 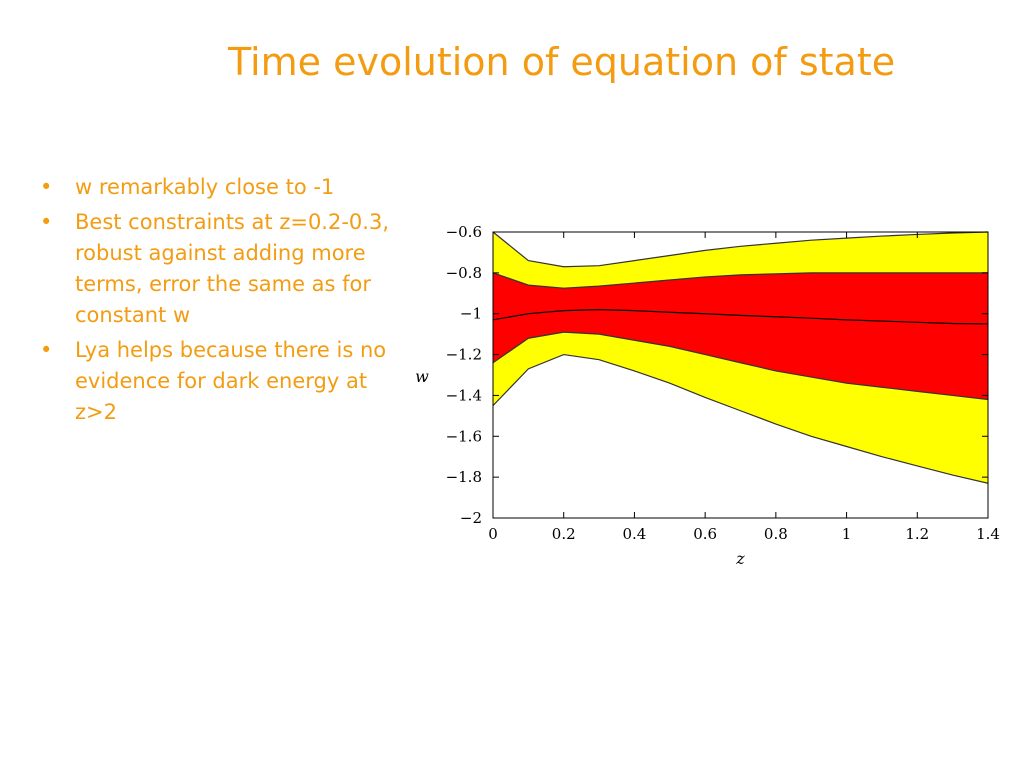 What do you see at coordinates (740, 249) in the screenshot?
I see `band-0-upper-edge` at bounding box center [740, 249].